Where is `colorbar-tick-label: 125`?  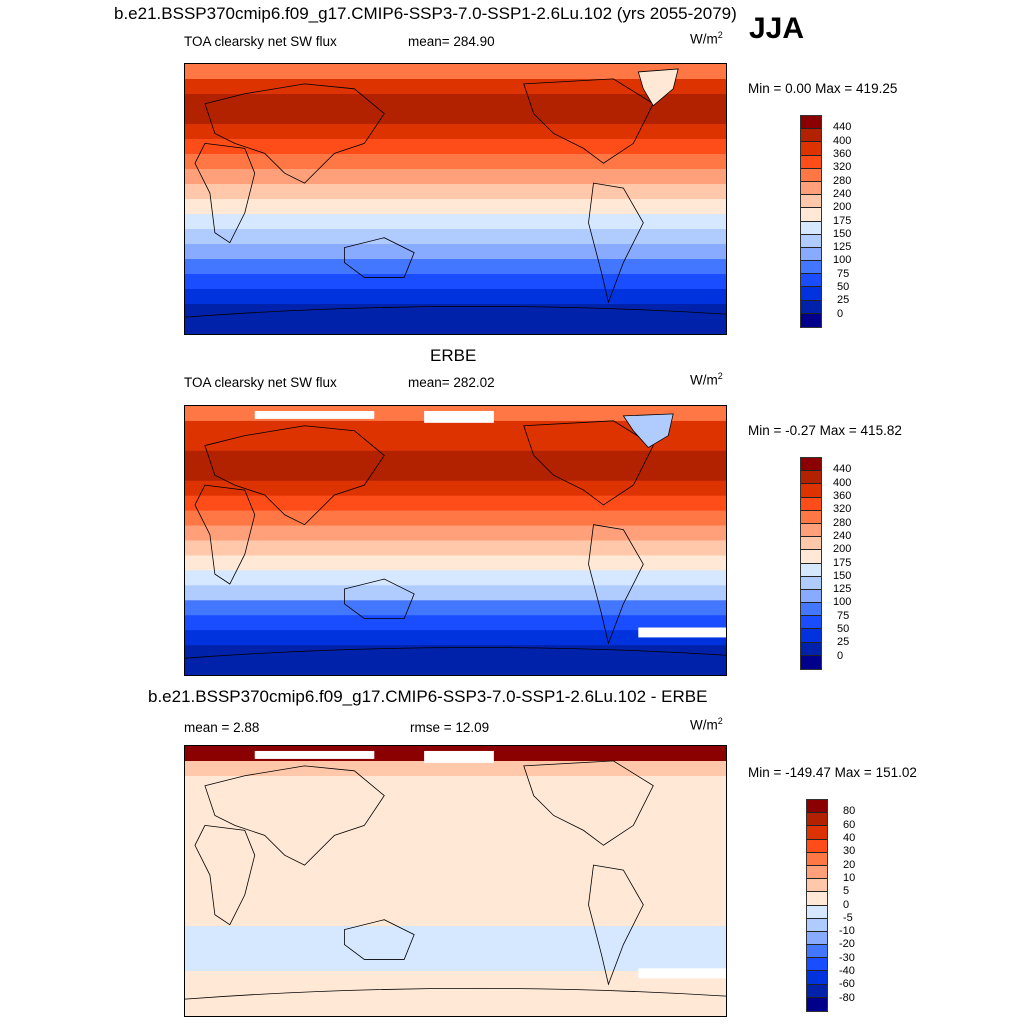 colorbar-tick-label: 125 is located at coordinates (842, 247).